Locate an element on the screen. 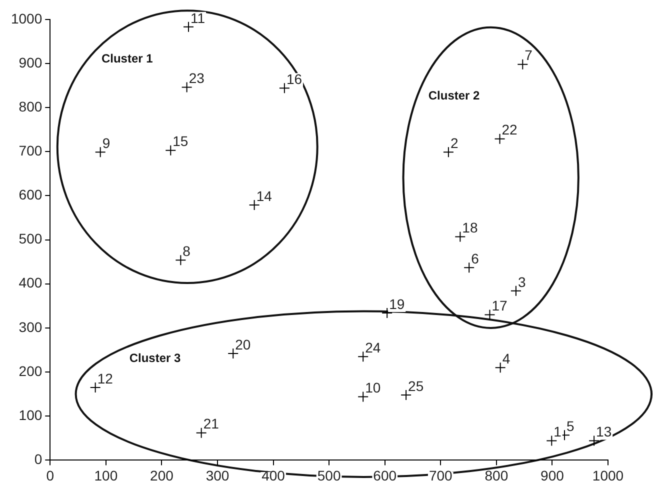 This screenshot has height=488, width=653. annotation: 18 is located at coordinates (470, 228).